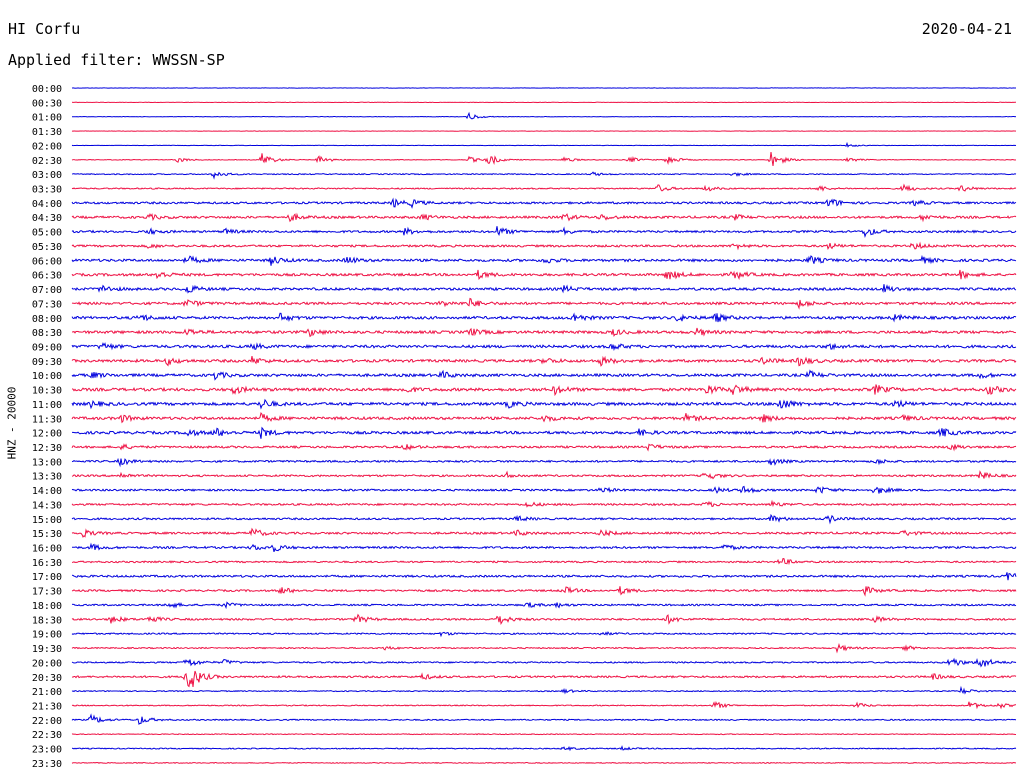 The width and height of the screenshot is (1024, 780). Describe the element at coordinates (47, 592) in the screenshot. I see `row-time-label: 17:30` at that location.